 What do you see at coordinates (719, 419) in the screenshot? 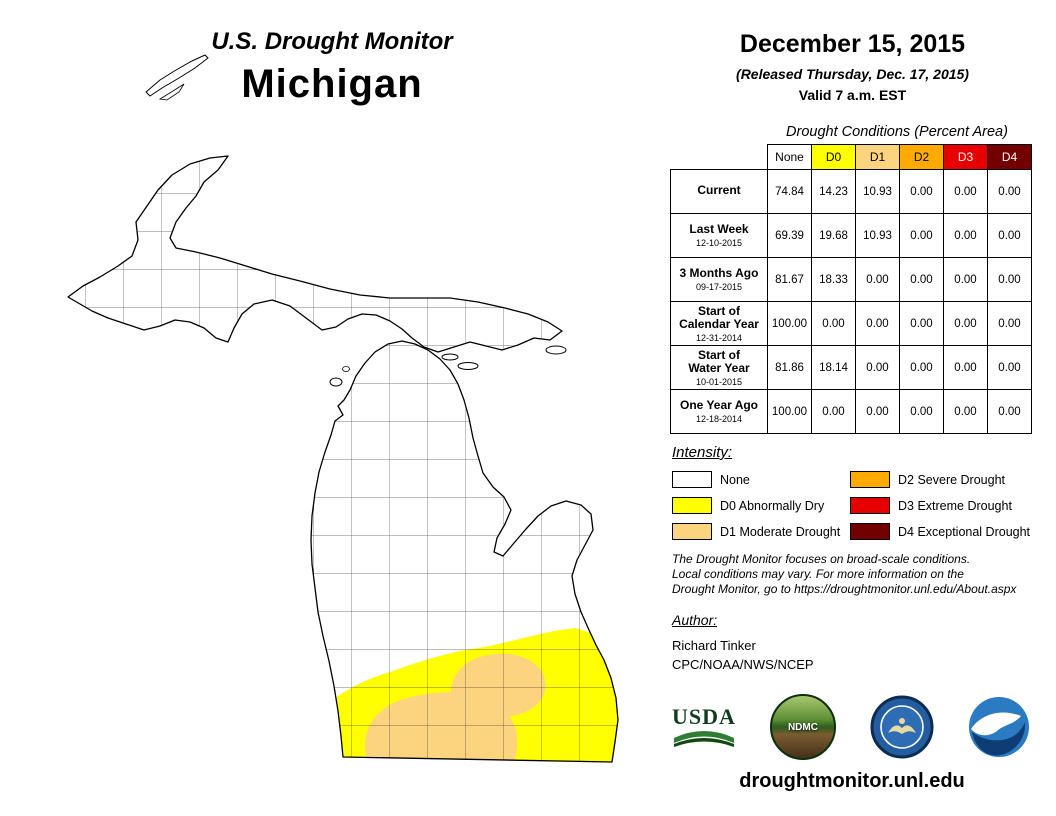
I see `row-sub-date: 12-18-2014` at bounding box center [719, 419].